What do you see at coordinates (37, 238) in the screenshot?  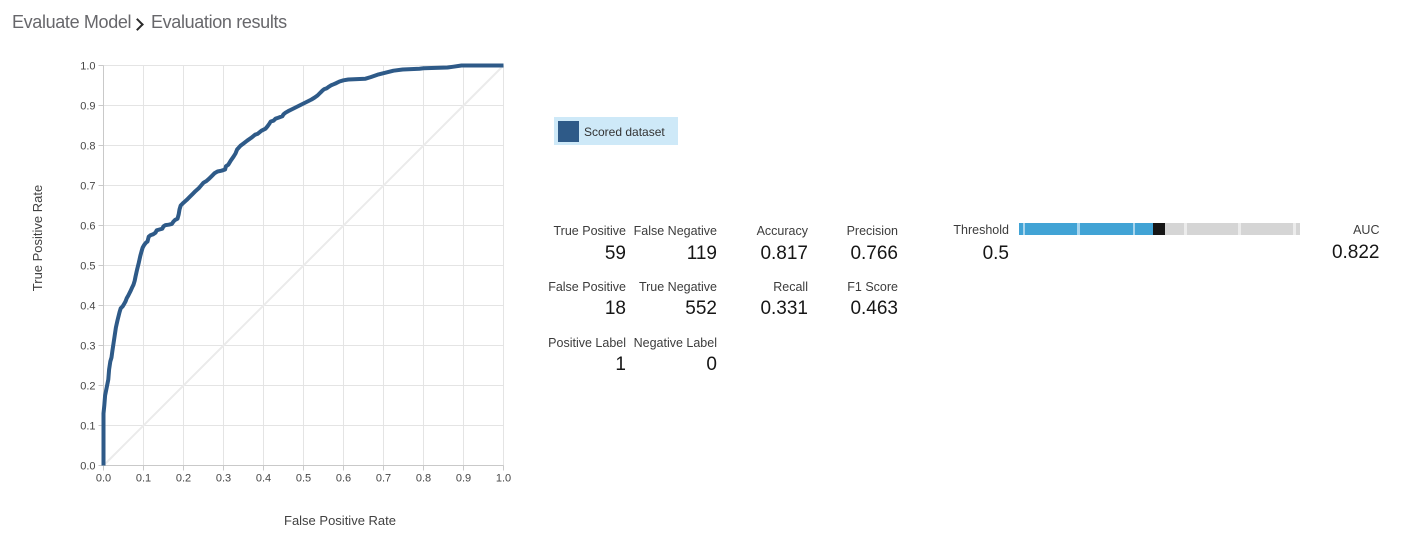 I see `svg-text: True Positive Rate` at bounding box center [37, 238].